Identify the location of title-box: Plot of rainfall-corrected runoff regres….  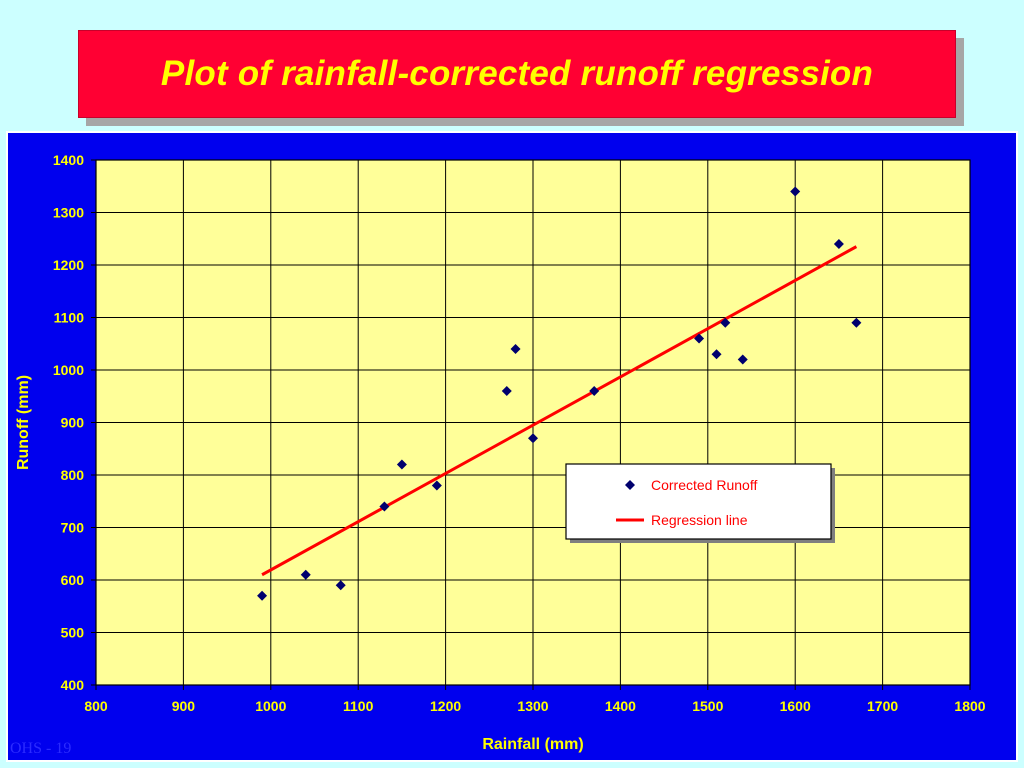
(517, 74).